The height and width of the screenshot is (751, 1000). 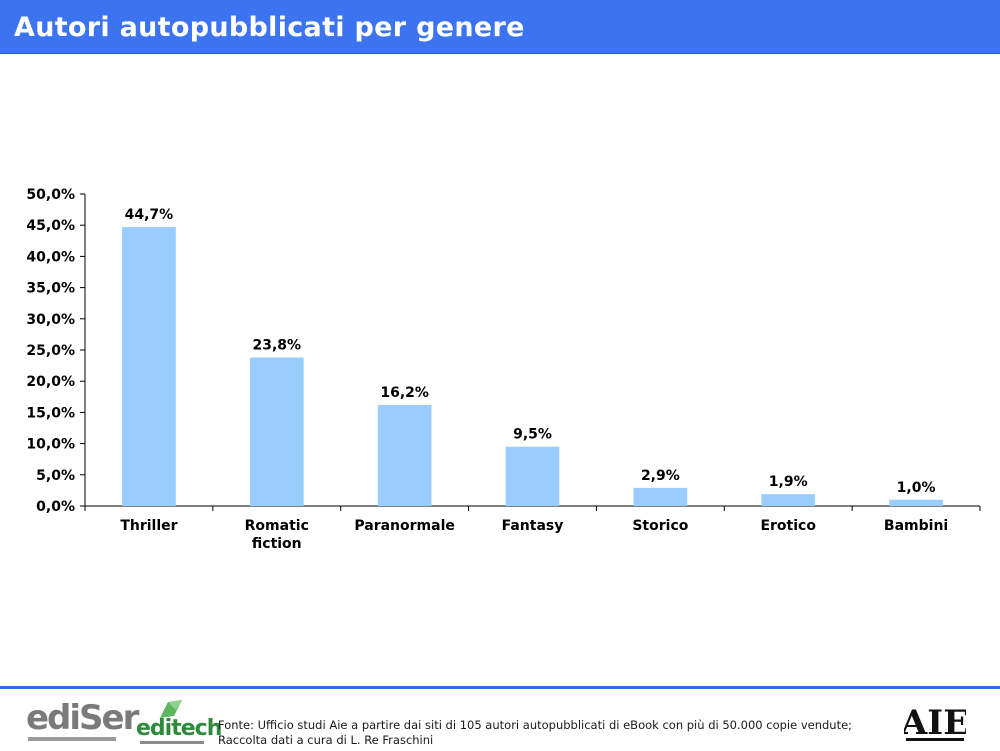 I want to click on category-label: Bambini, so click(x=916, y=526).